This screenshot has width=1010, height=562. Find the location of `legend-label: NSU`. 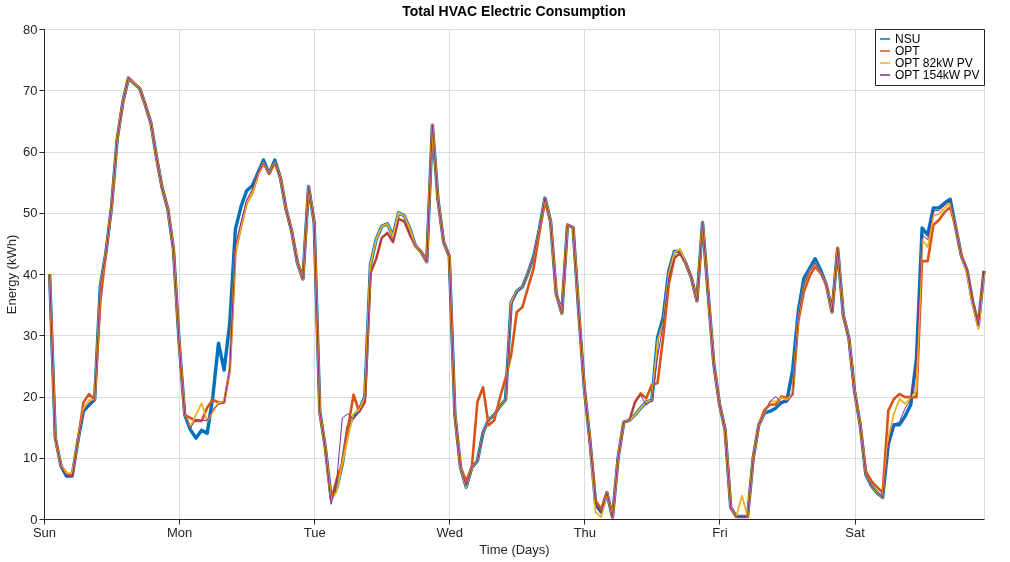

legend-label: NSU is located at coordinates (908, 39).